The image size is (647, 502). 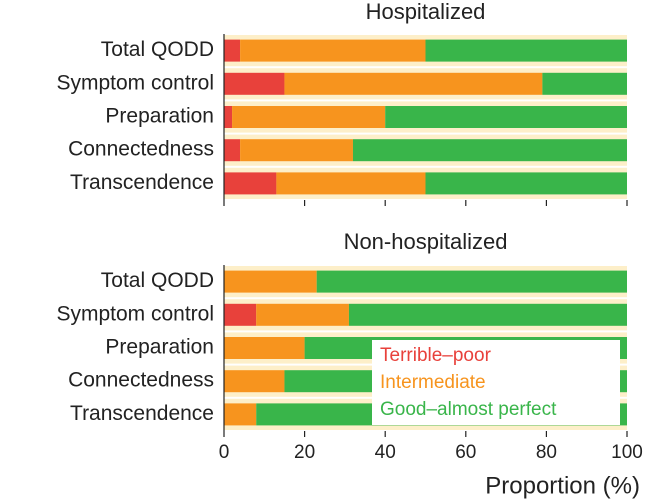 I want to click on x-tick-label: 40, so click(x=385, y=452).